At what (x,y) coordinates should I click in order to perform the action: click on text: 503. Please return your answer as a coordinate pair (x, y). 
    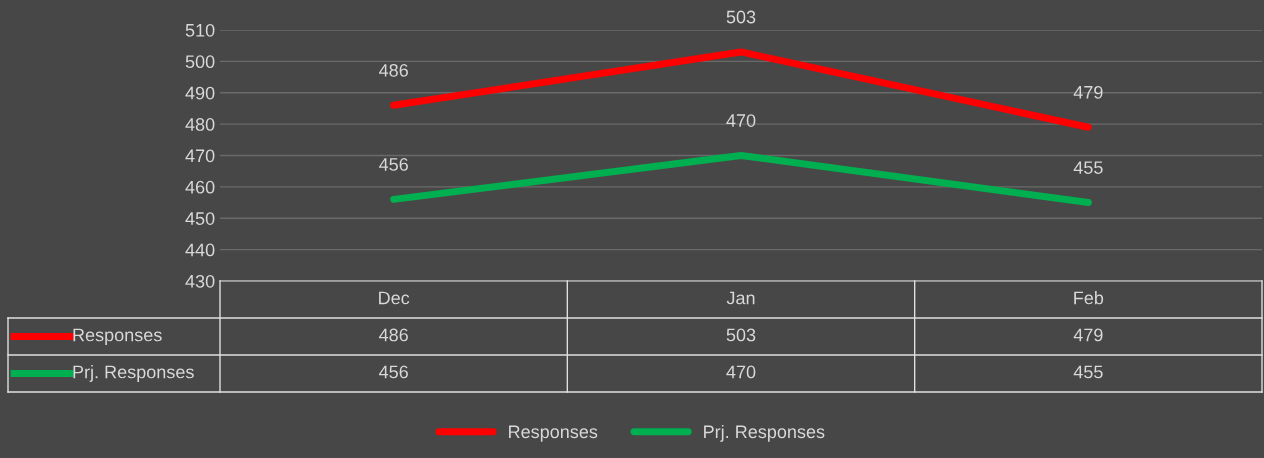
    Looking at the image, I should click on (741, 335).